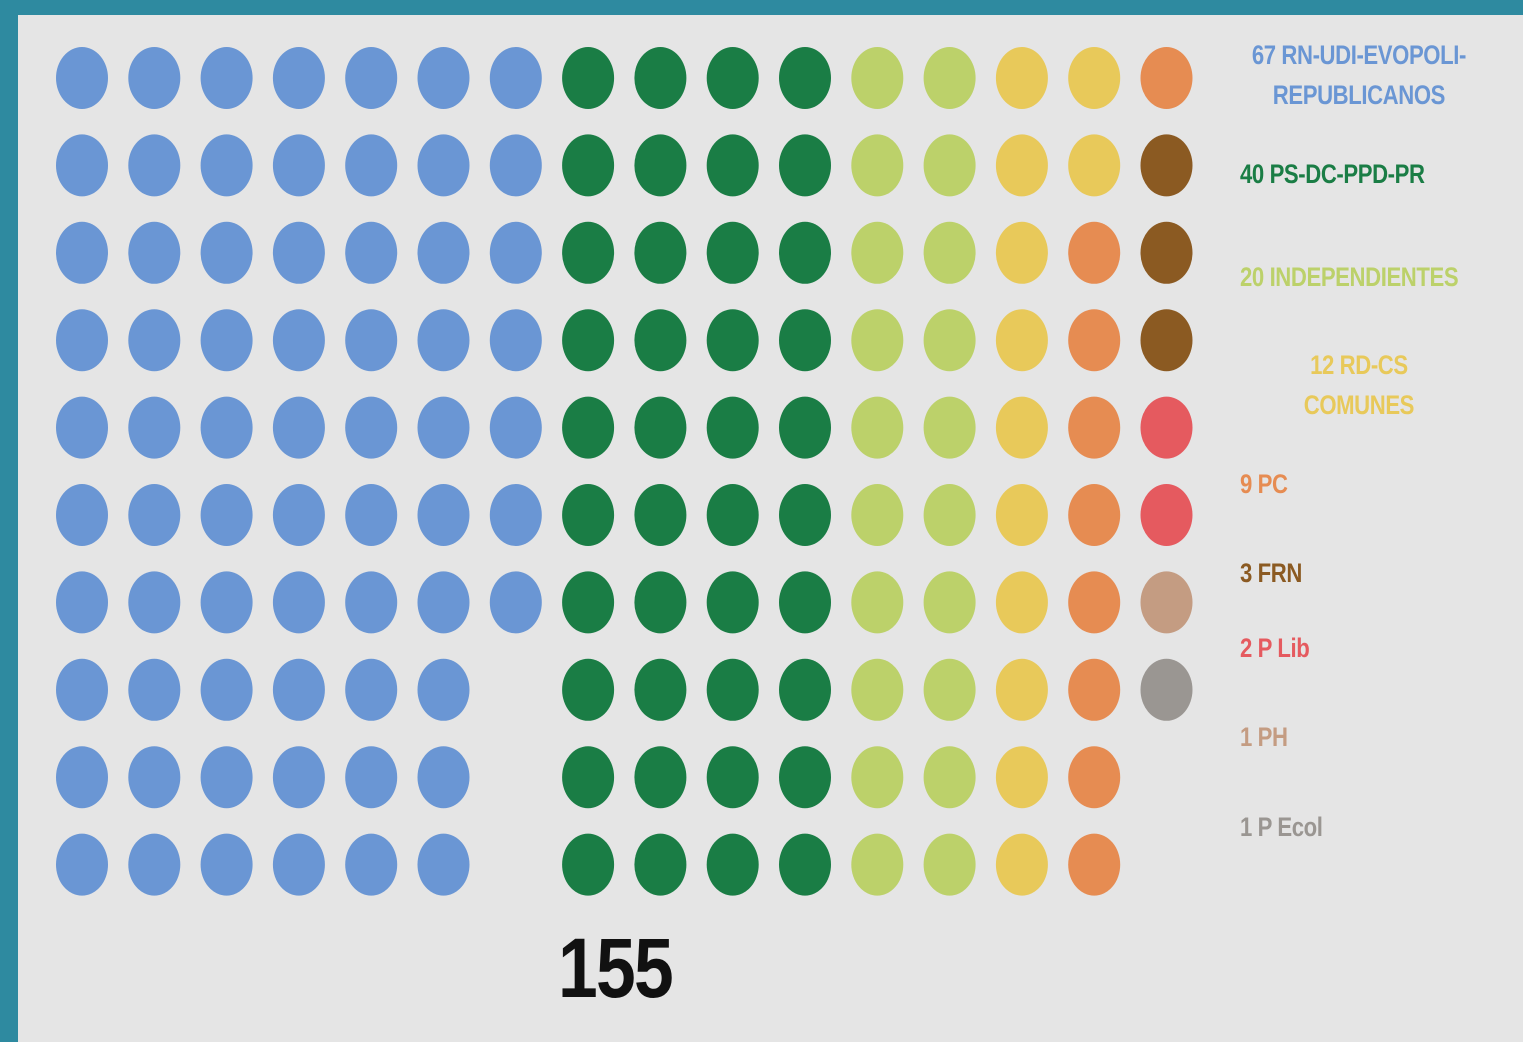 The height and width of the screenshot is (1042, 1523). I want to click on legend-entry: 67 RN-UDI-EVOPOLI- REPUBLICANOS, so click(1359, 75).